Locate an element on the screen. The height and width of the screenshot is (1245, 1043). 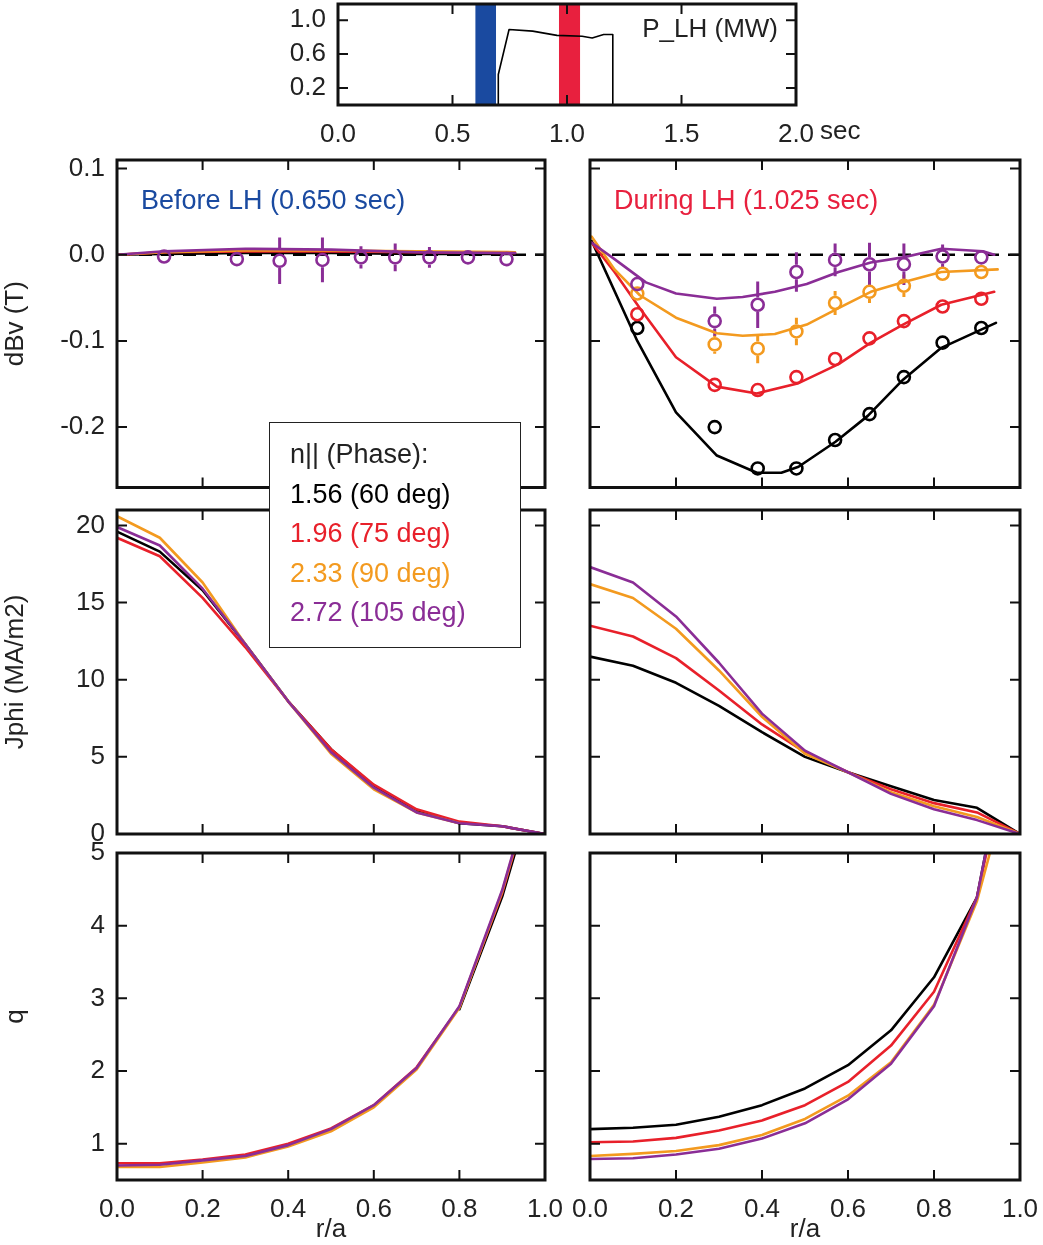
annotation: P_LH (MW) is located at coordinates (710, 28).